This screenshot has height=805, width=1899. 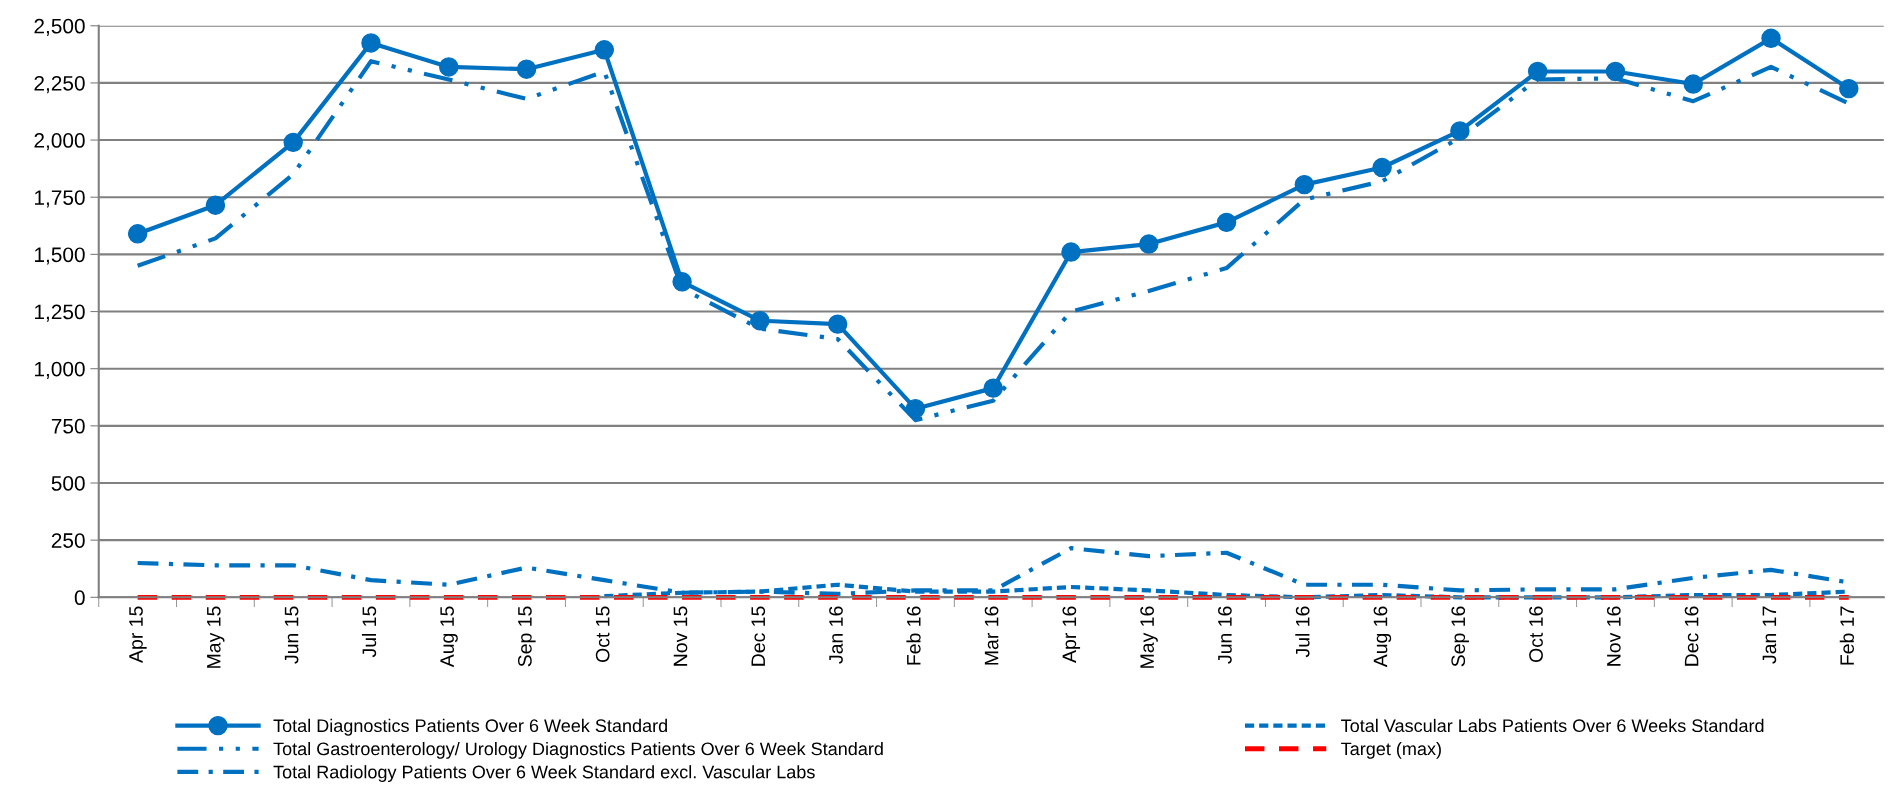 I want to click on y-tick-label: 500, so click(x=68, y=483).